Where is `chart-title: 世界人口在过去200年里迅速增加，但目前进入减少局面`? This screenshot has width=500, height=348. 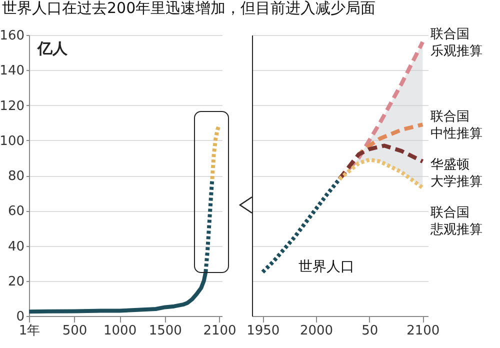
chart-title: 世界人口在过去200年里迅速增加，但目前进入减少局面 is located at coordinates (189, 9).